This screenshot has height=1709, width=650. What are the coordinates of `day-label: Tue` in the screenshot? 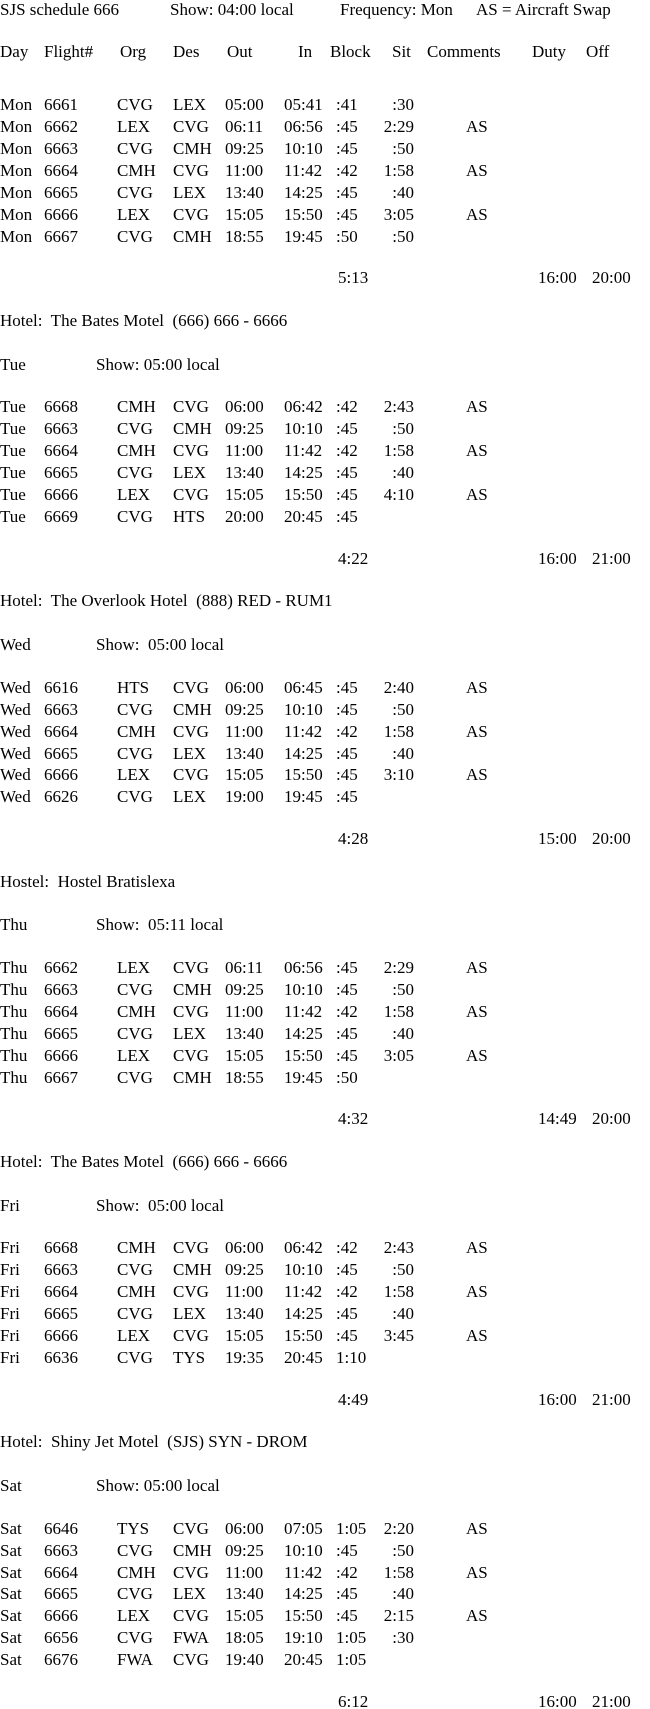 It's located at (13, 364).